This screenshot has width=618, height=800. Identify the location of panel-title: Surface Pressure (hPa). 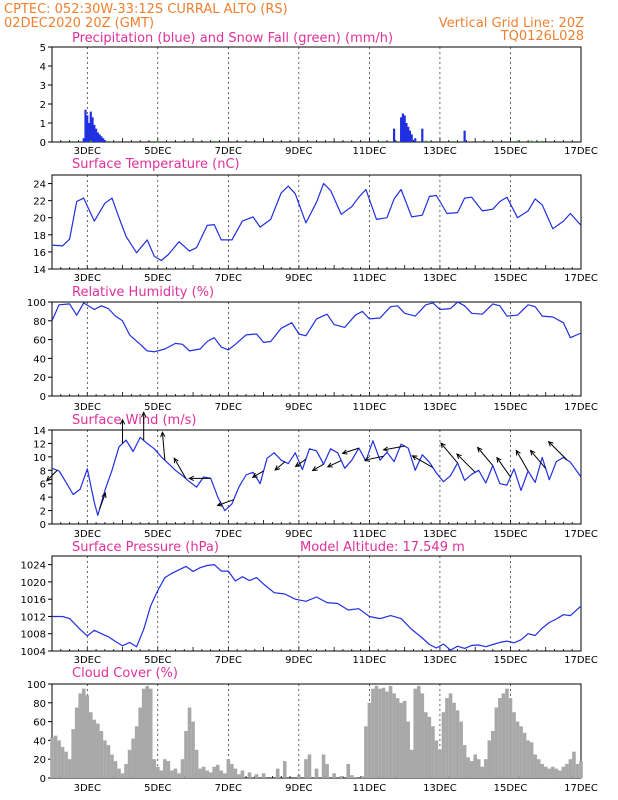
(145, 547).